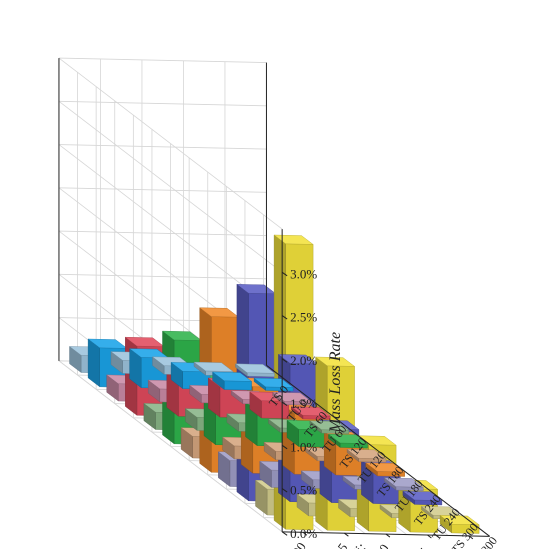  Describe the element at coordinates (303, 403) in the screenshot. I see `z-tick-label: 1.5%` at that location.